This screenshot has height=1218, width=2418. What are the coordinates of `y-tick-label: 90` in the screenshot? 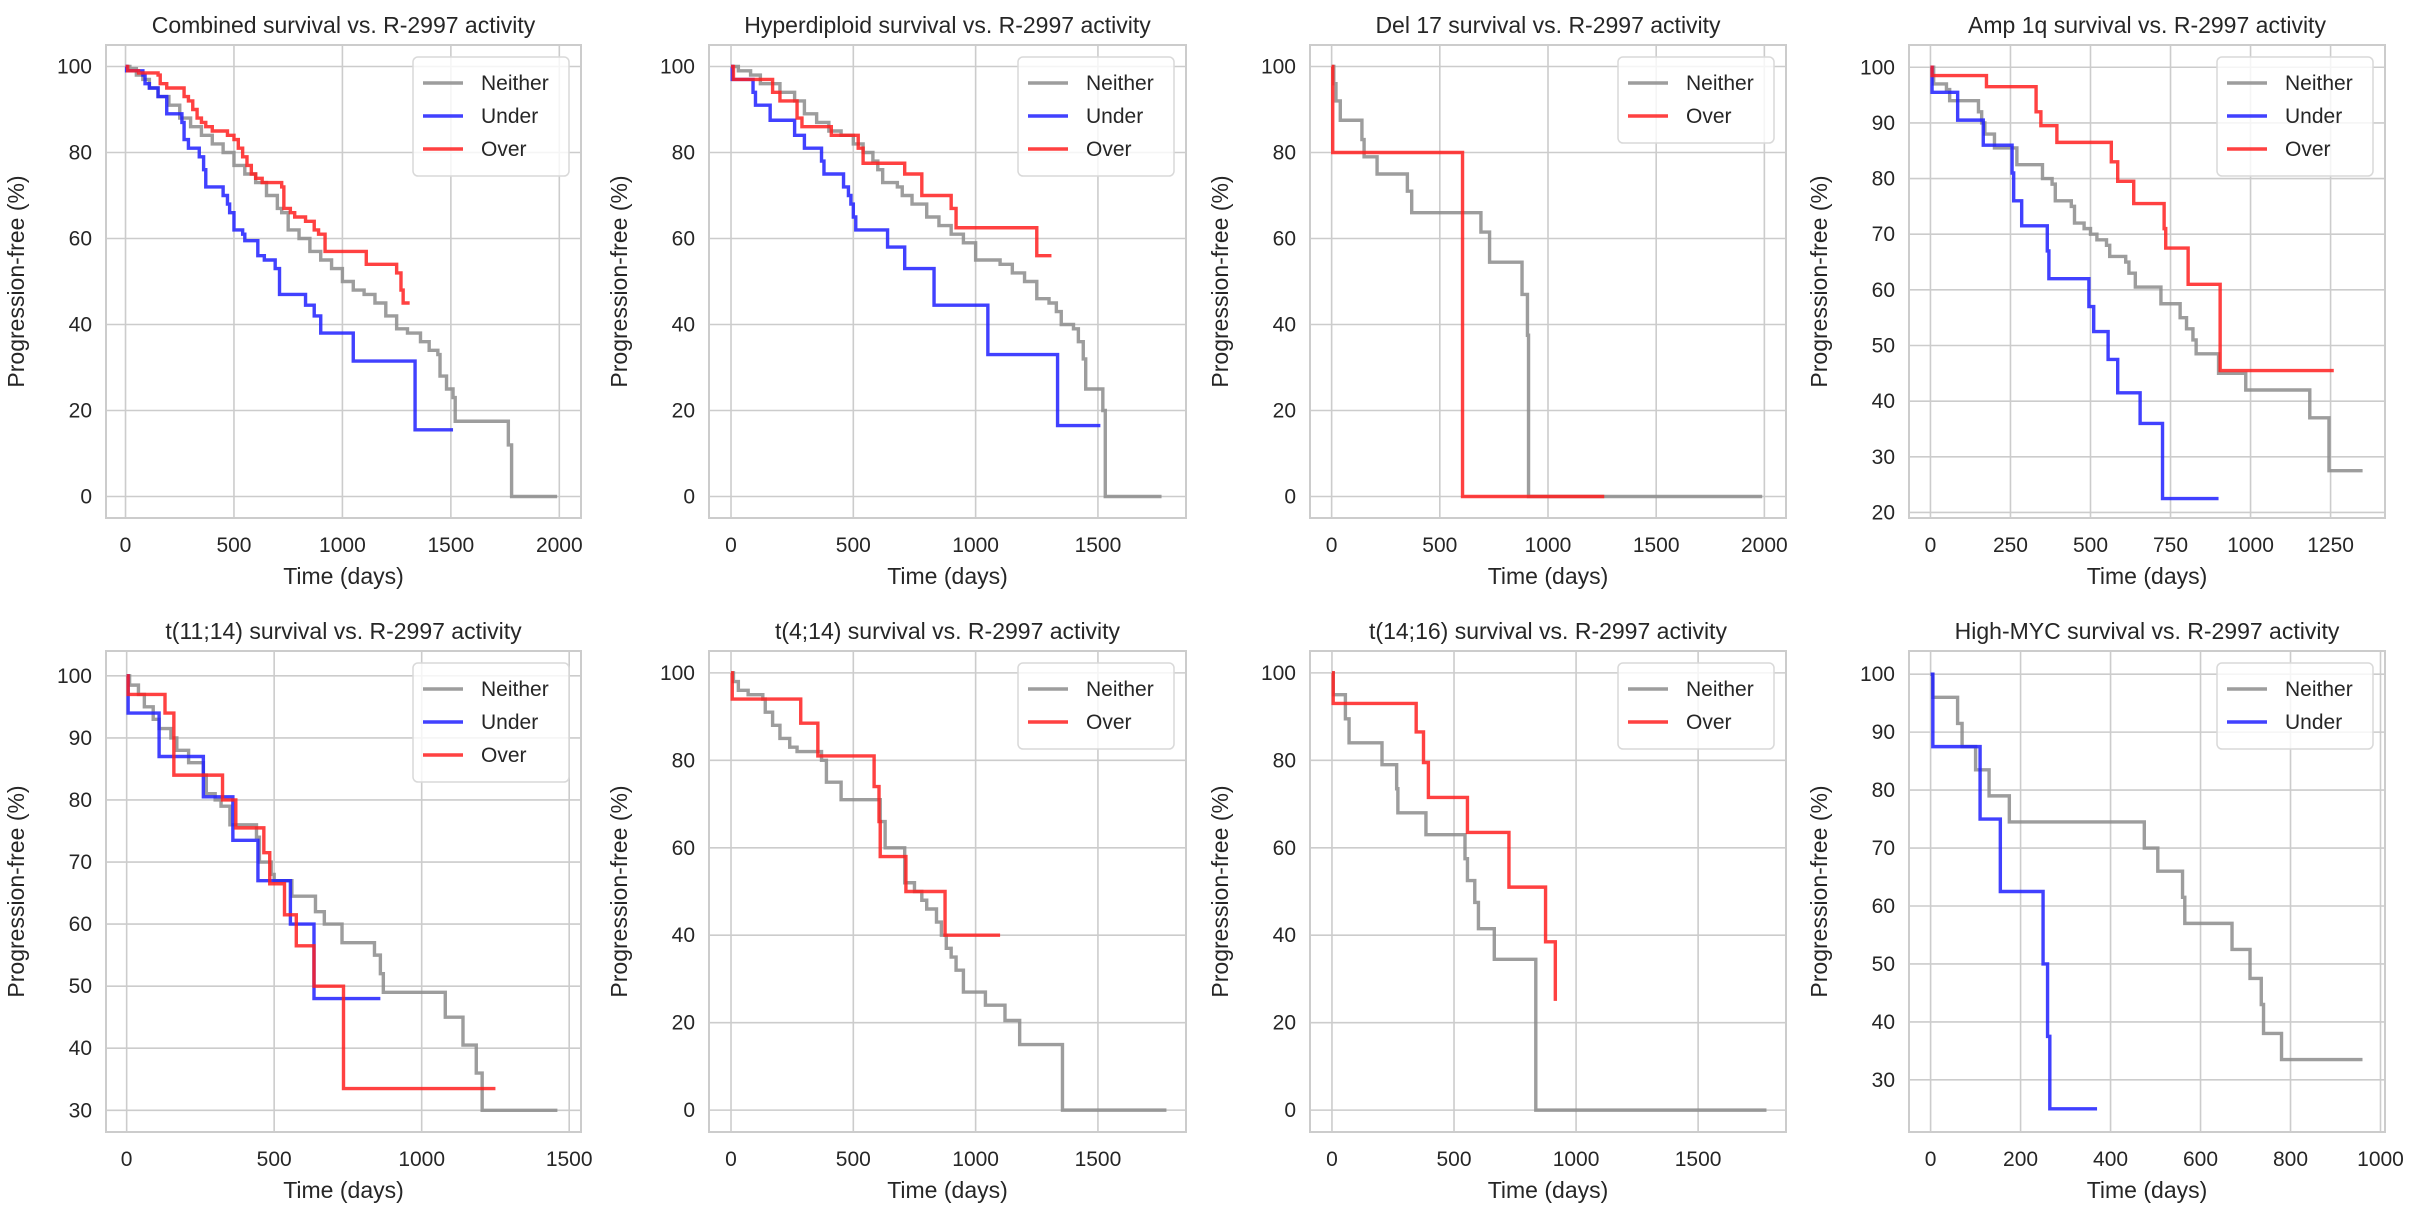 It's located at (1883, 732).